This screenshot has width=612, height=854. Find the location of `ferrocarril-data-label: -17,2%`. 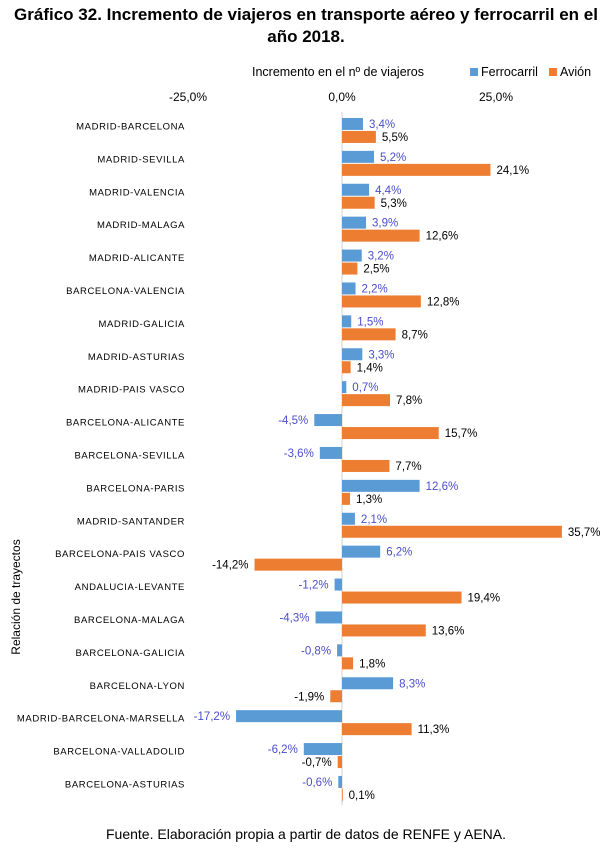

ferrocarril-data-label: -17,2% is located at coordinates (212, 717).